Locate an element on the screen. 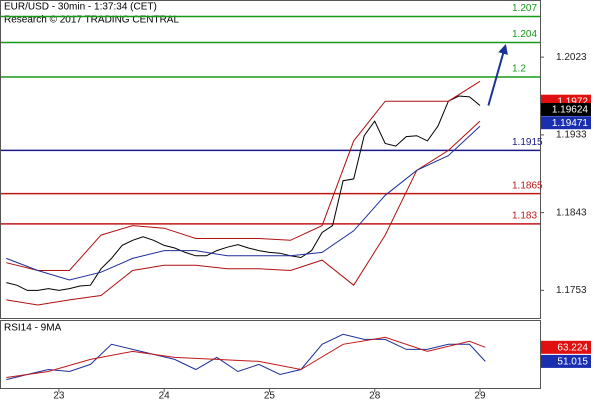 This screenshot has width=595, height=402. x-tick-label: 23 is located at coordinates (59, 396).